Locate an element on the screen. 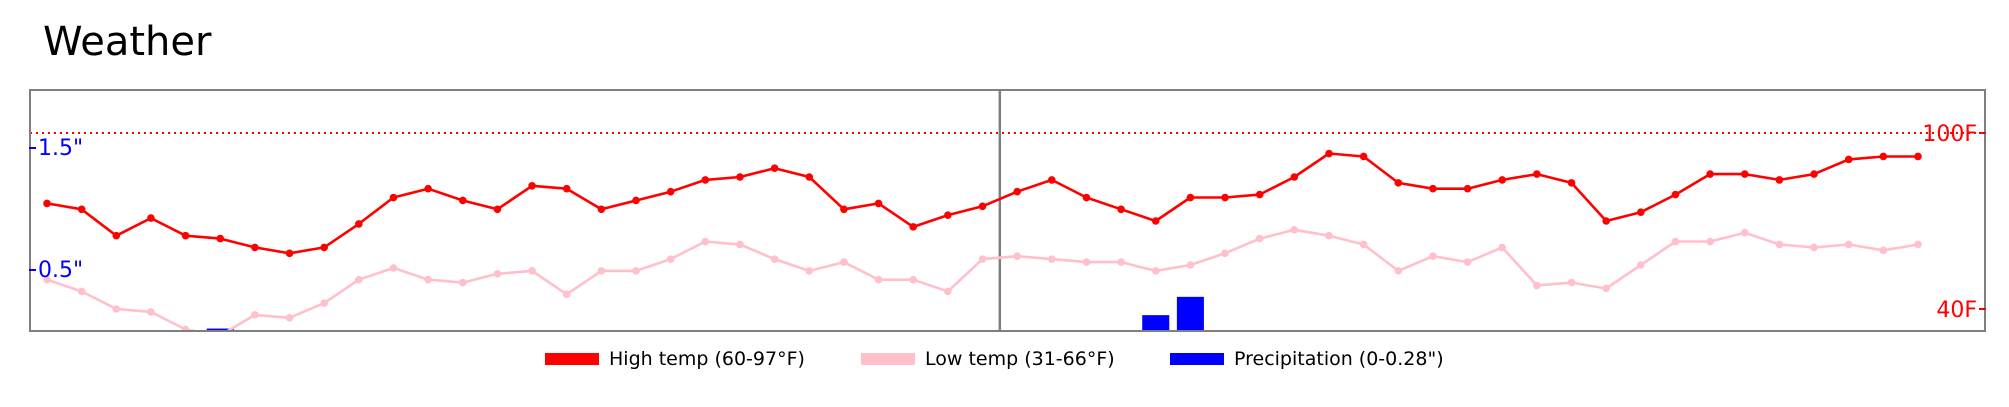 This screenshot has height=407, width=2009. legend-item-low: Low temp (31-66°F) is located at coordinates (988, 359).